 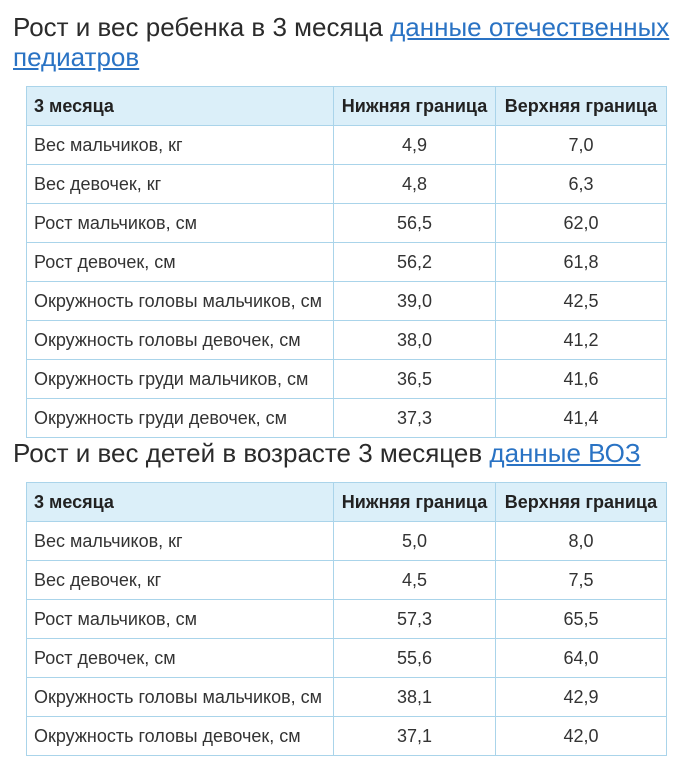 What do you see at coordinates (581, 301) in the screenshot?
I see `upper-value: 42,5` at bounding box center [581, 301].